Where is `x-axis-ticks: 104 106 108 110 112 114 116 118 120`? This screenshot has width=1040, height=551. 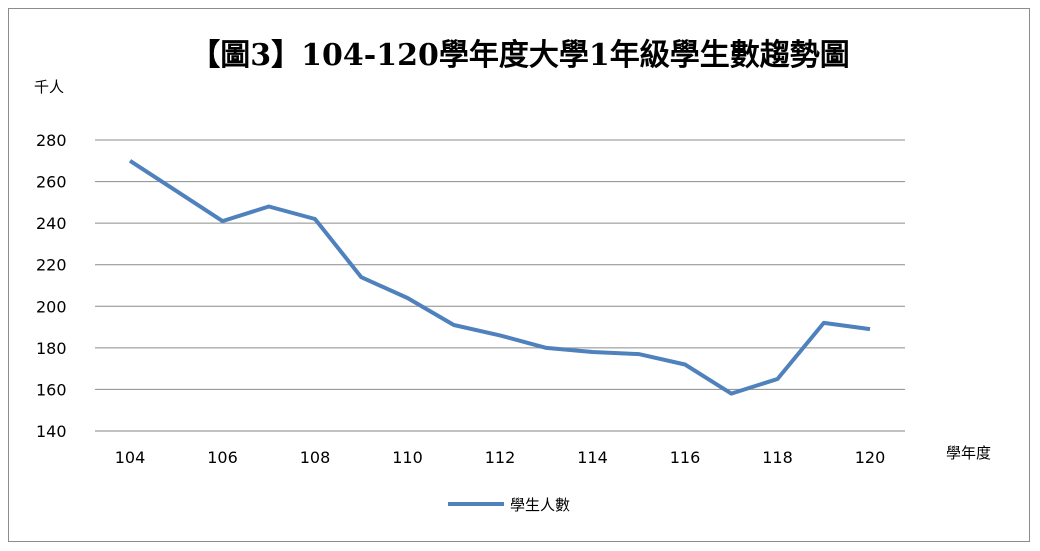 x-axis-ticks: 104 106 108 110 112 114 116 118 120 is located at coordinates (500, 457).